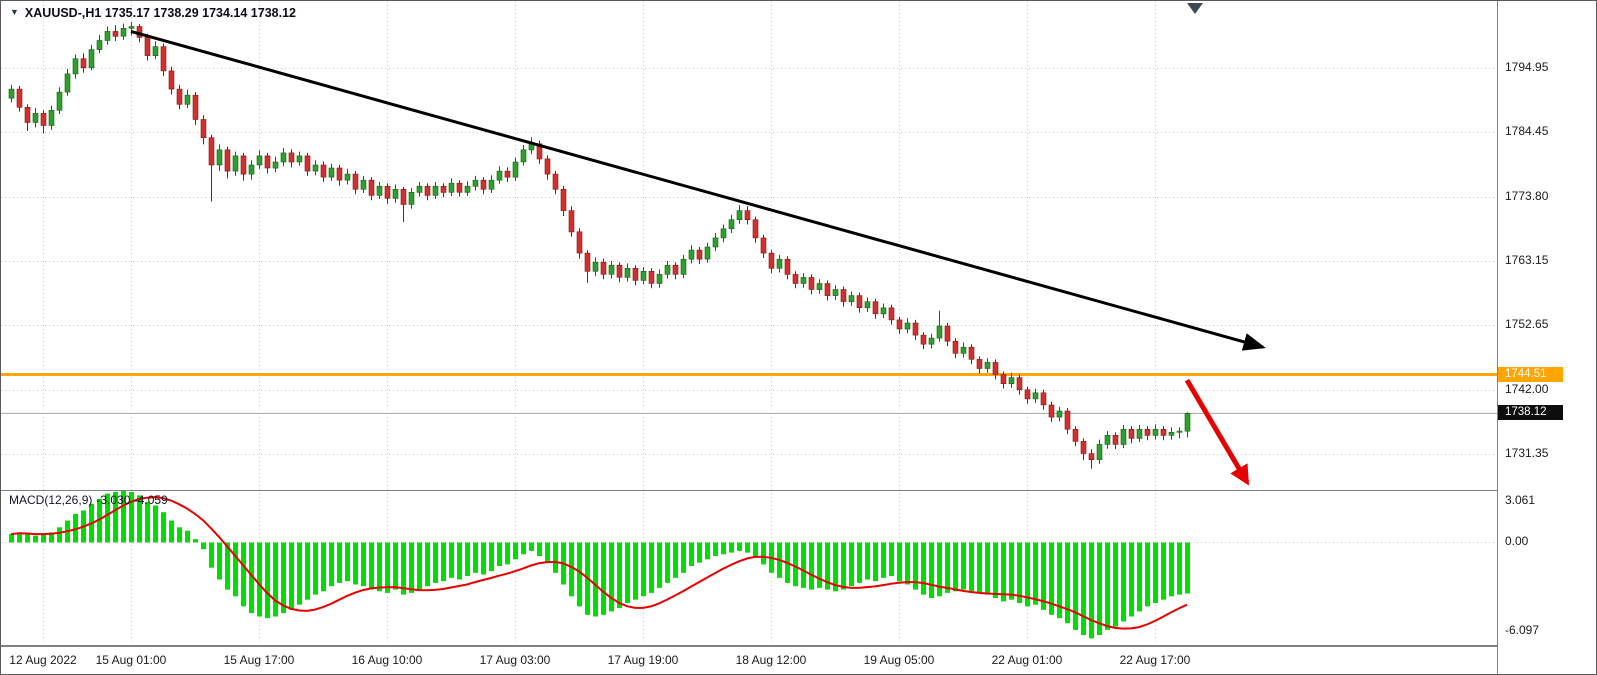 Image resolution: width=1597 pixels, height=675 pixels. I want to click on macd-tick-label: 3.061, so click(1520, 500).